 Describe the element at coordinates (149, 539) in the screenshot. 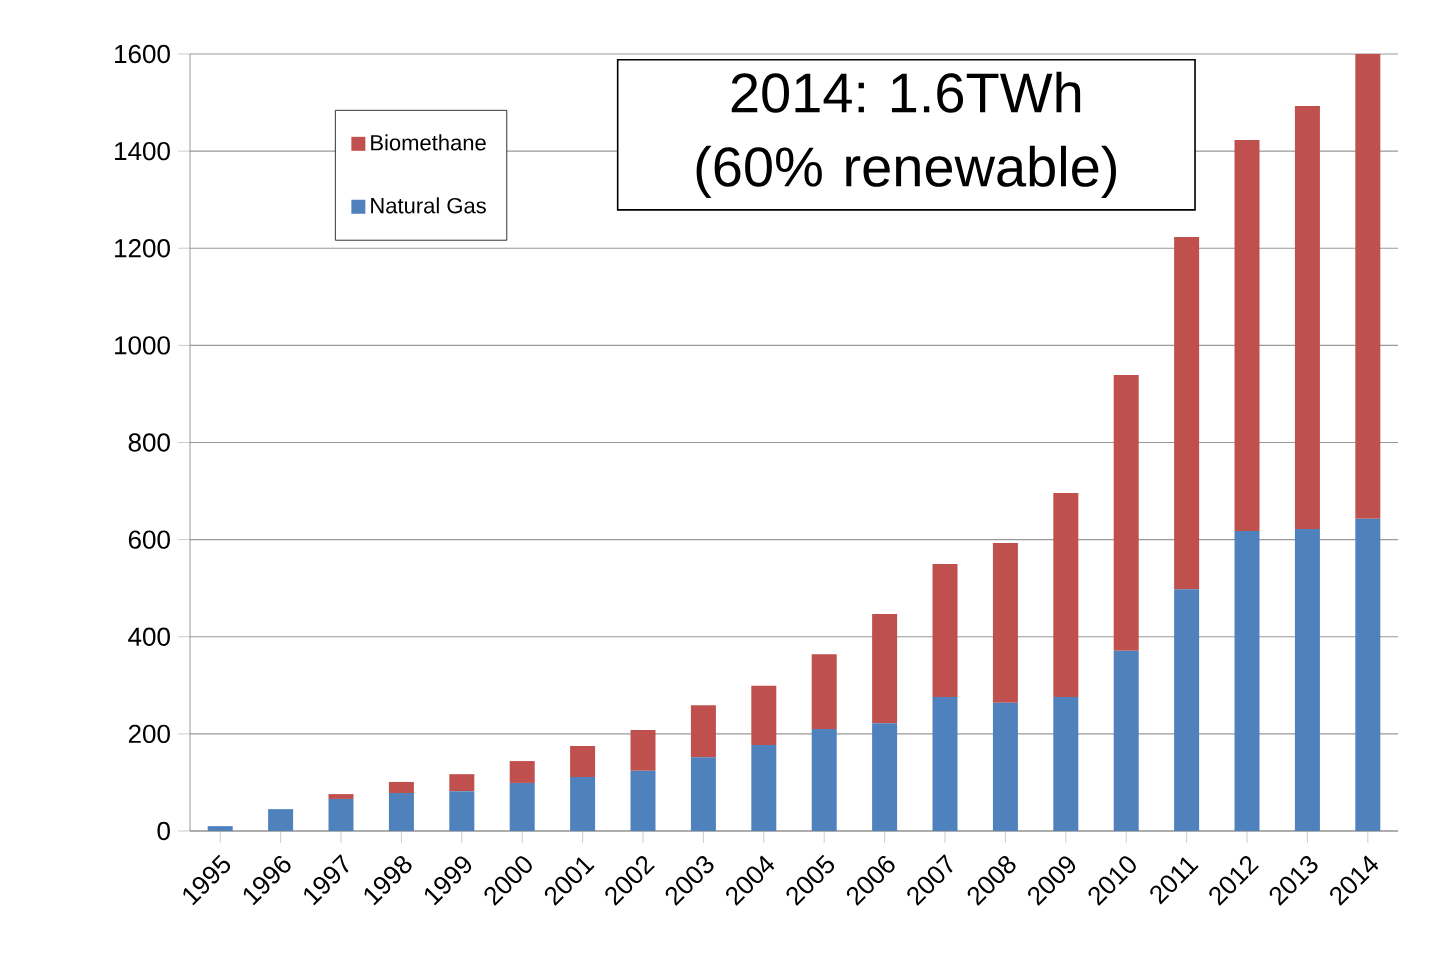

I see `y-tick-label: 600` at that location.